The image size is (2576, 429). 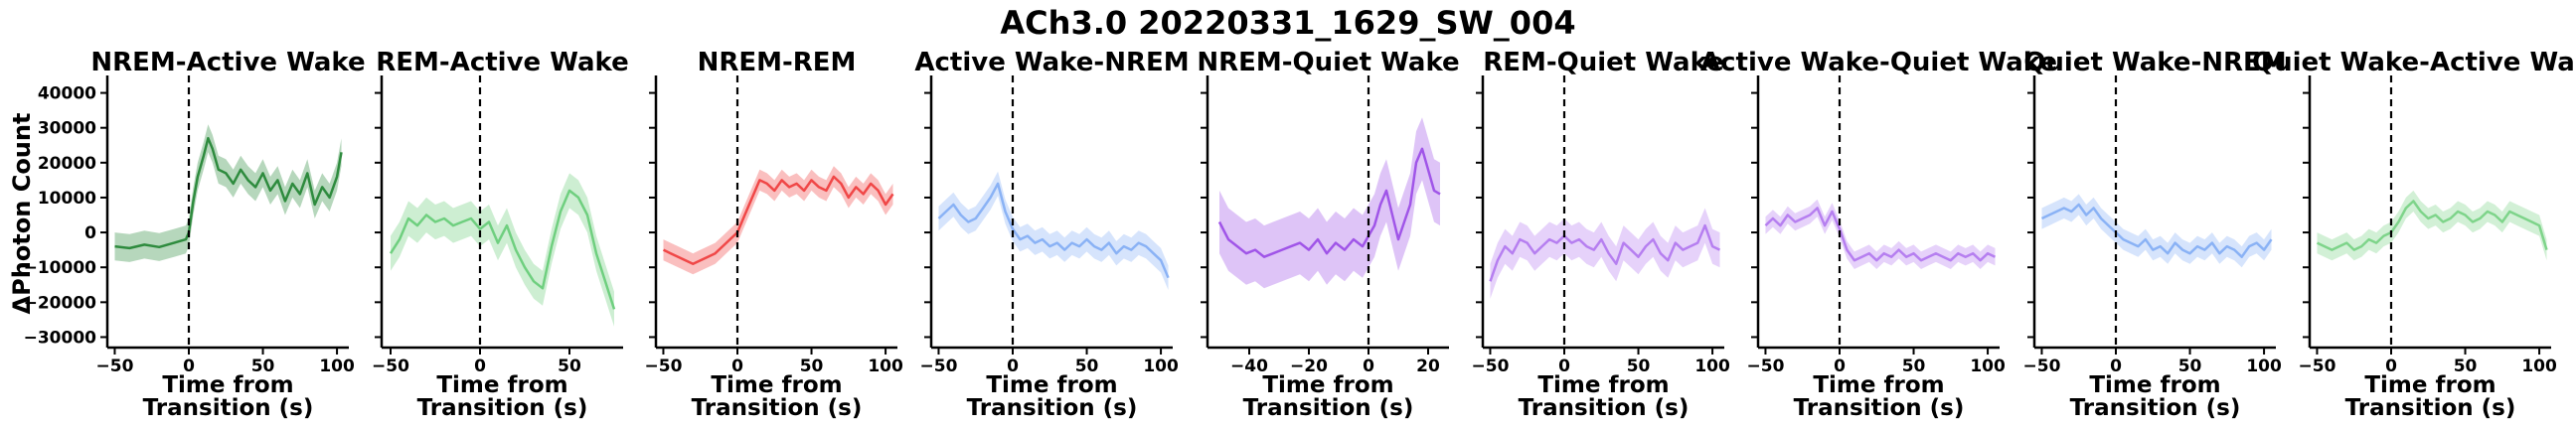 What do you see at coordinates (1328, 63) in the screenshot?
I see `panel-title: NREM-Quiet Wake` at bounding box center [1328, 63].